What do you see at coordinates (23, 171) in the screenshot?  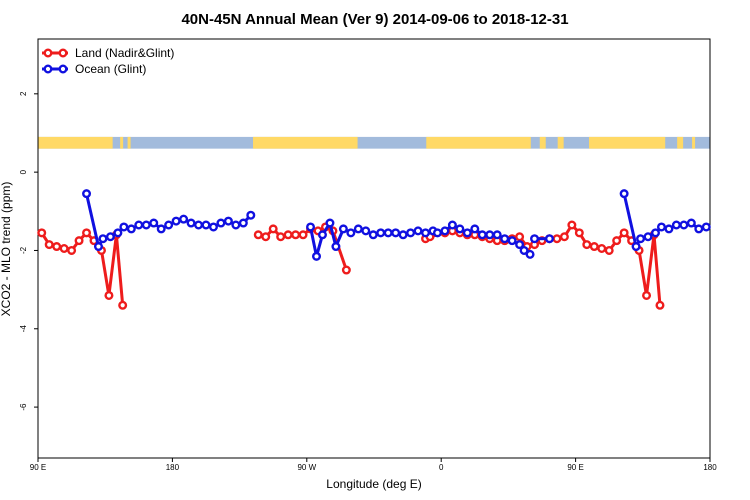 I see `y-tick-label: 0` at bounding box center [23, 171].